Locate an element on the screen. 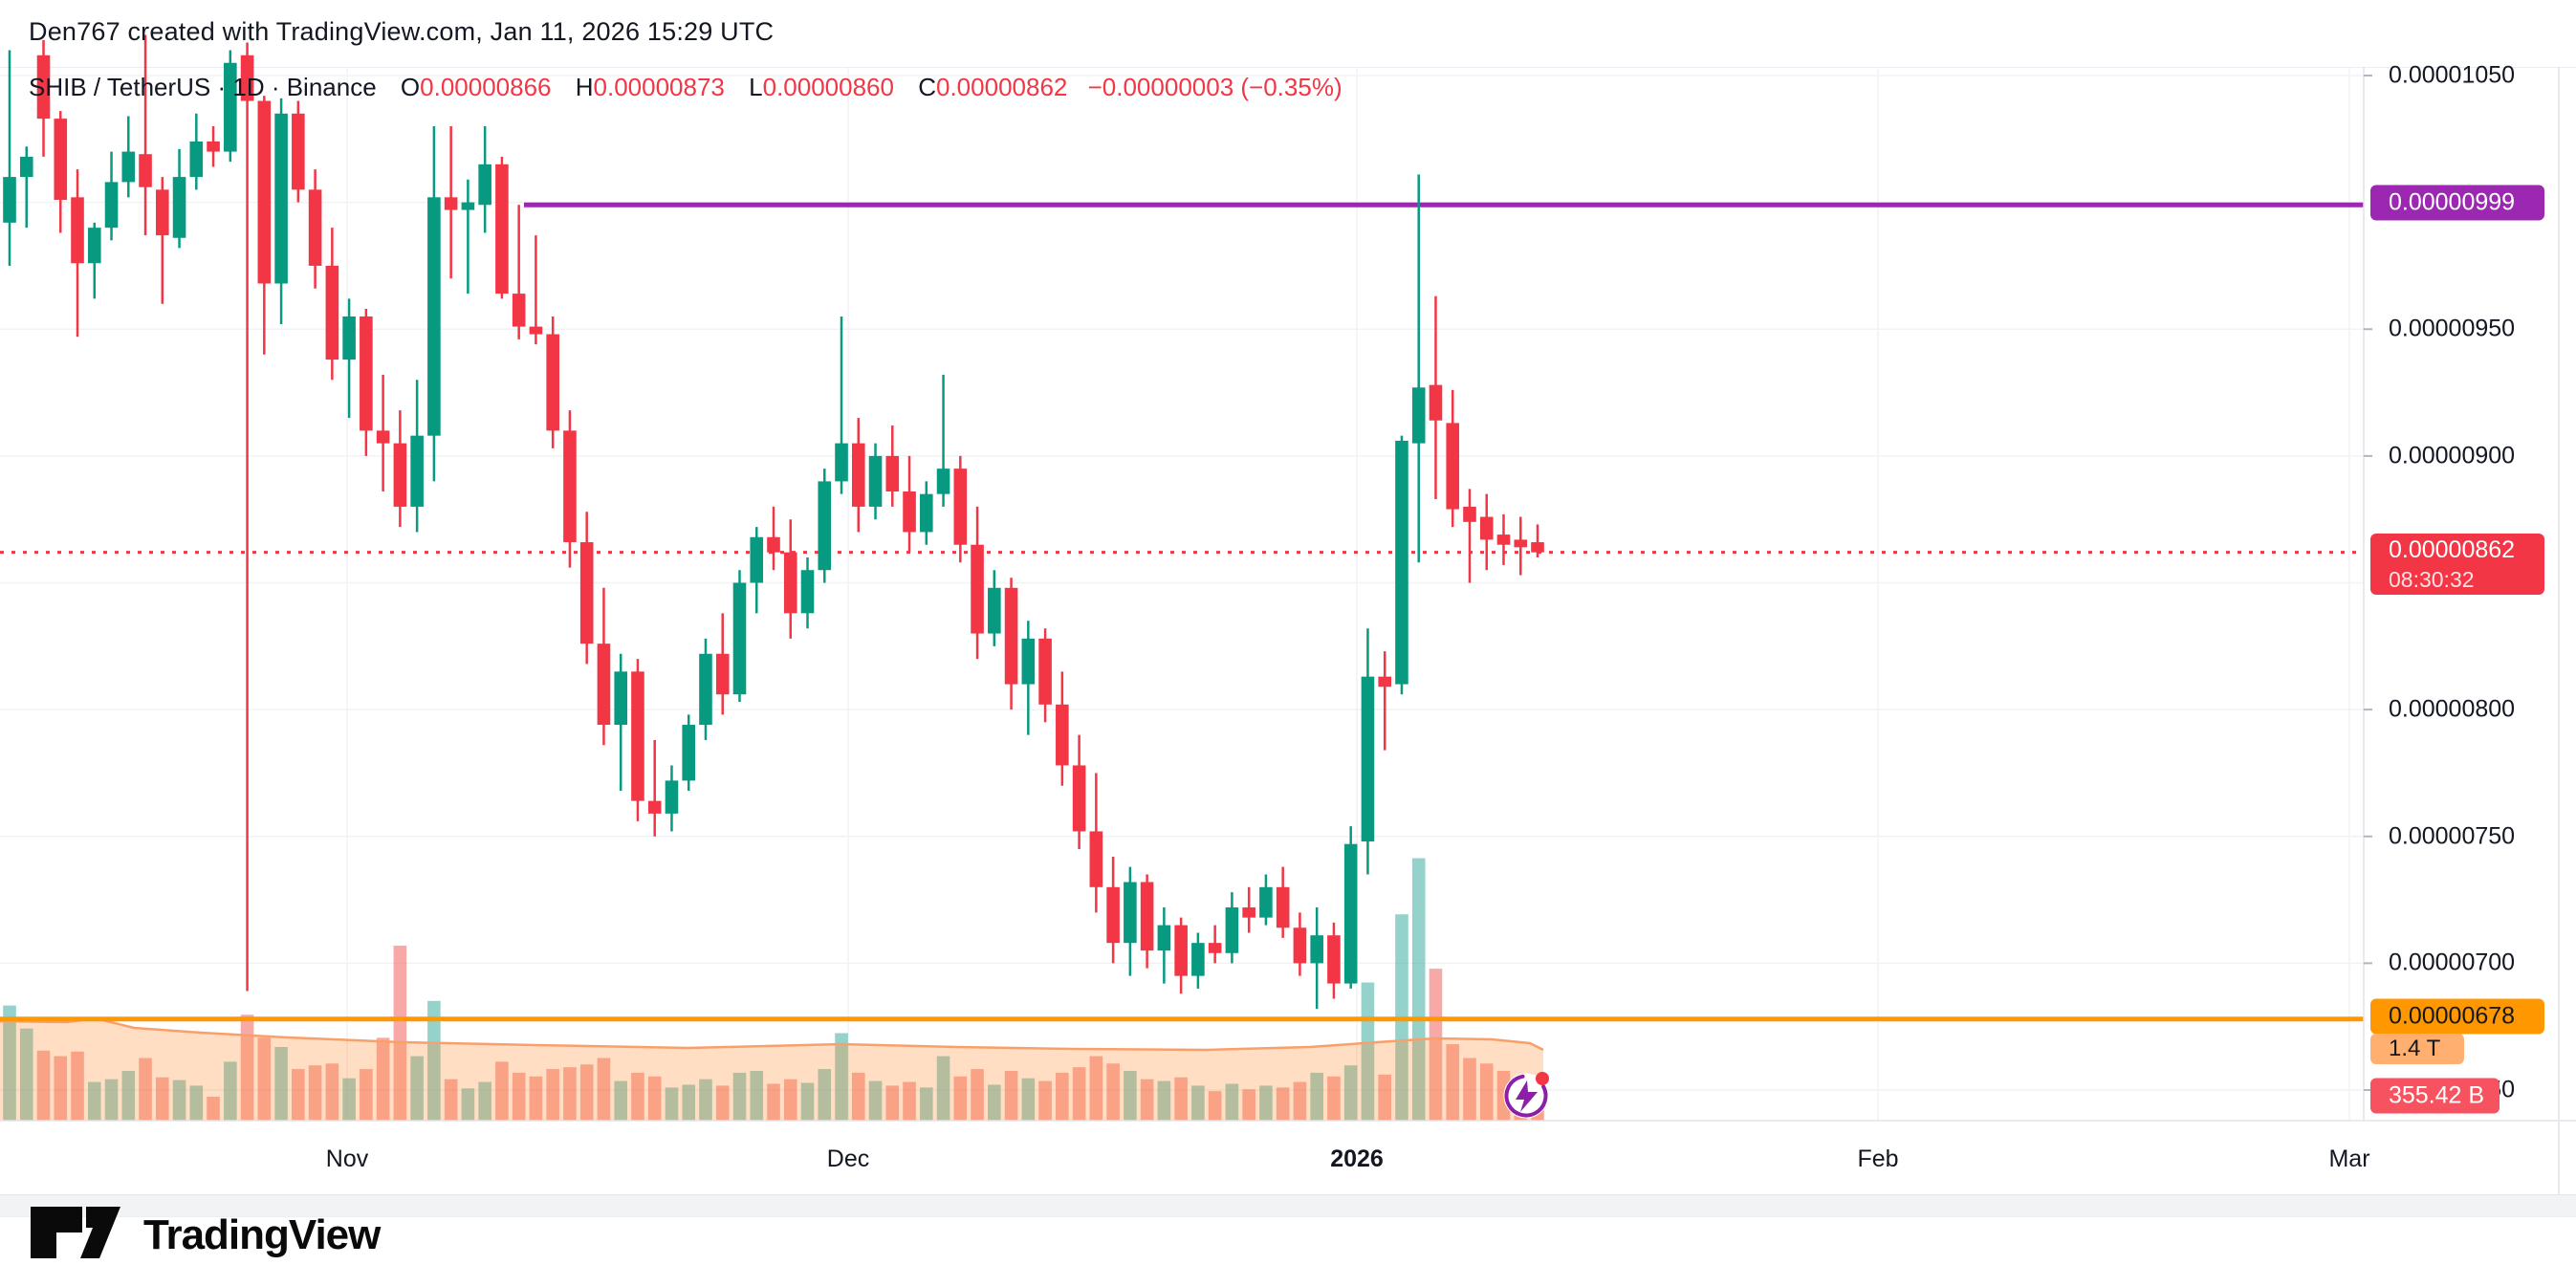 This screenshot has width=2576, height=1287. price-axis-label: 0.00000750 is located at coordinates (2452, 836).